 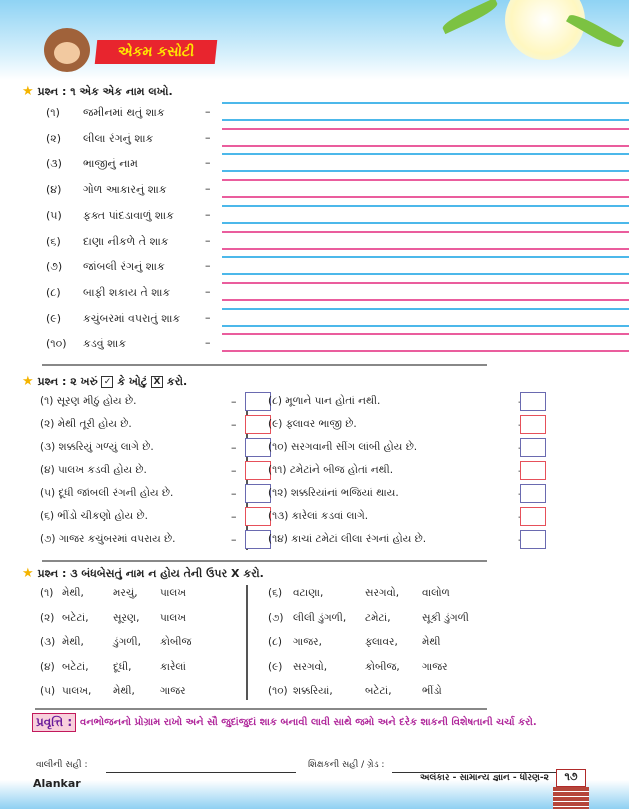 I want to click on footer-band, so click(x=314, y=794).